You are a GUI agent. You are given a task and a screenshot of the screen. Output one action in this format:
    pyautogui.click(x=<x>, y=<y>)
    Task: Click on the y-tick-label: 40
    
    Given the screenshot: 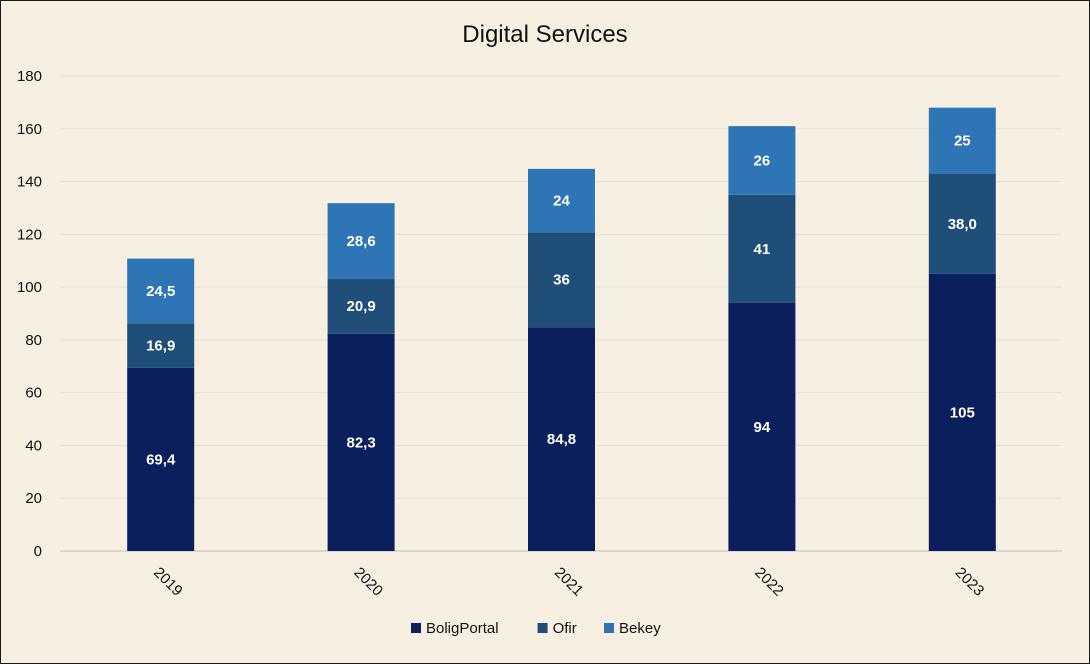 What is the action you would take?
    pyautogui.click(x=33, y=445)
    